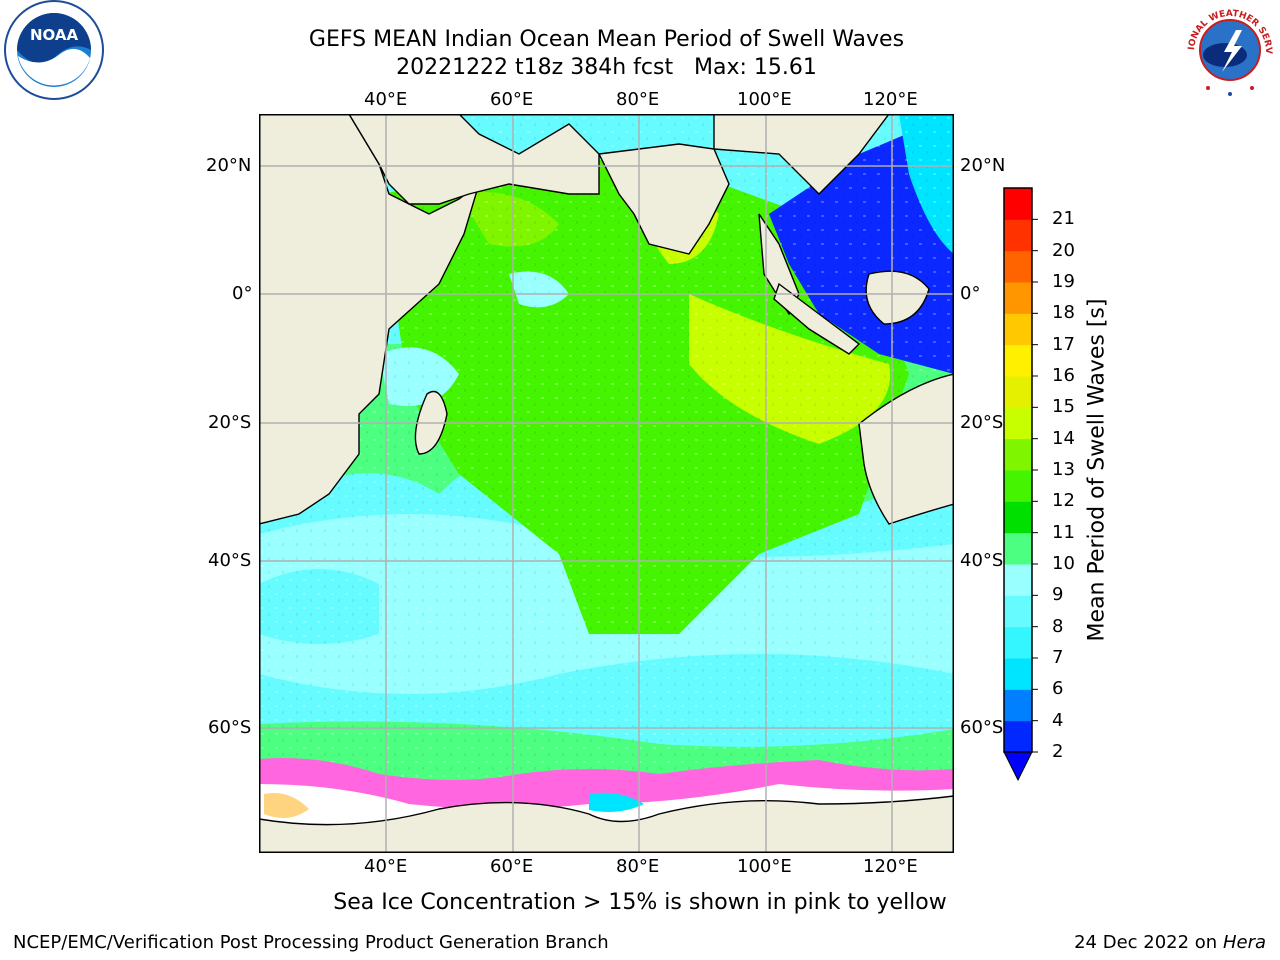 This screenshot has width=1280, height=960. I want to click on title-line-2: 20221222 t18z 384h fcst Max: 15.61, so click(606, 67).